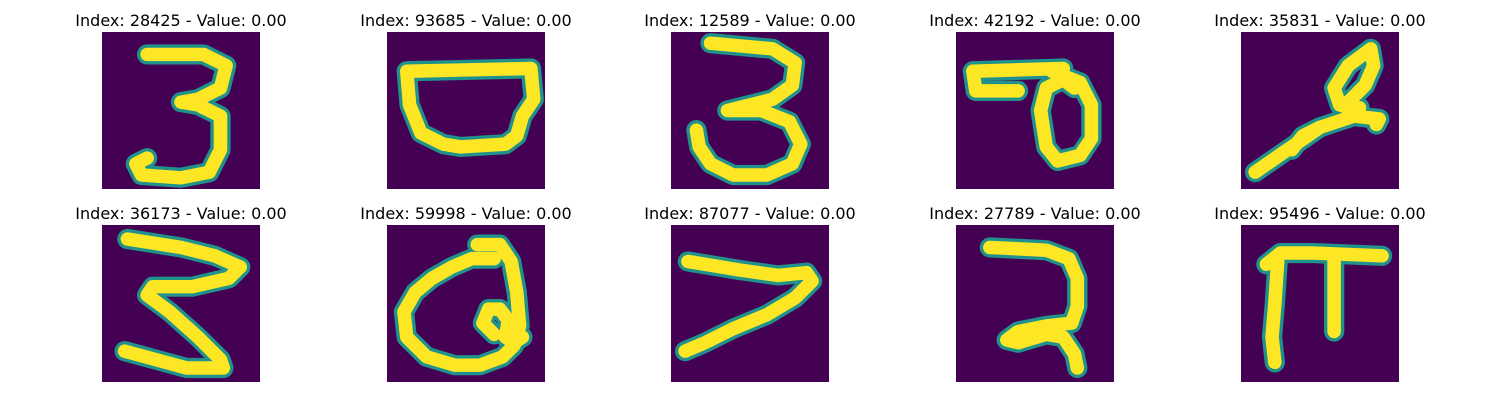 Image resolution: width=1500 pixels, height=400 pixels. Describe the element at coordinates (1035, 20) in the screenshot. I see `panel-title: Index: 42192 - Value: 0.00` at that location.